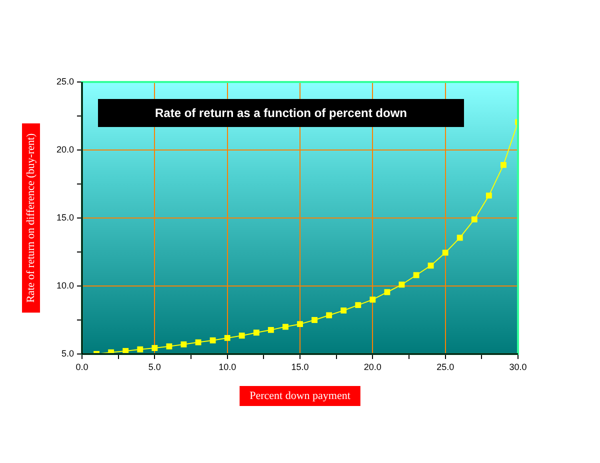 The width and height of the screenshot is (600, 463). Describe the element at coordinates (281, 113) in the screenshot. I see `text: Rate of return as a function of percent down` at that location.